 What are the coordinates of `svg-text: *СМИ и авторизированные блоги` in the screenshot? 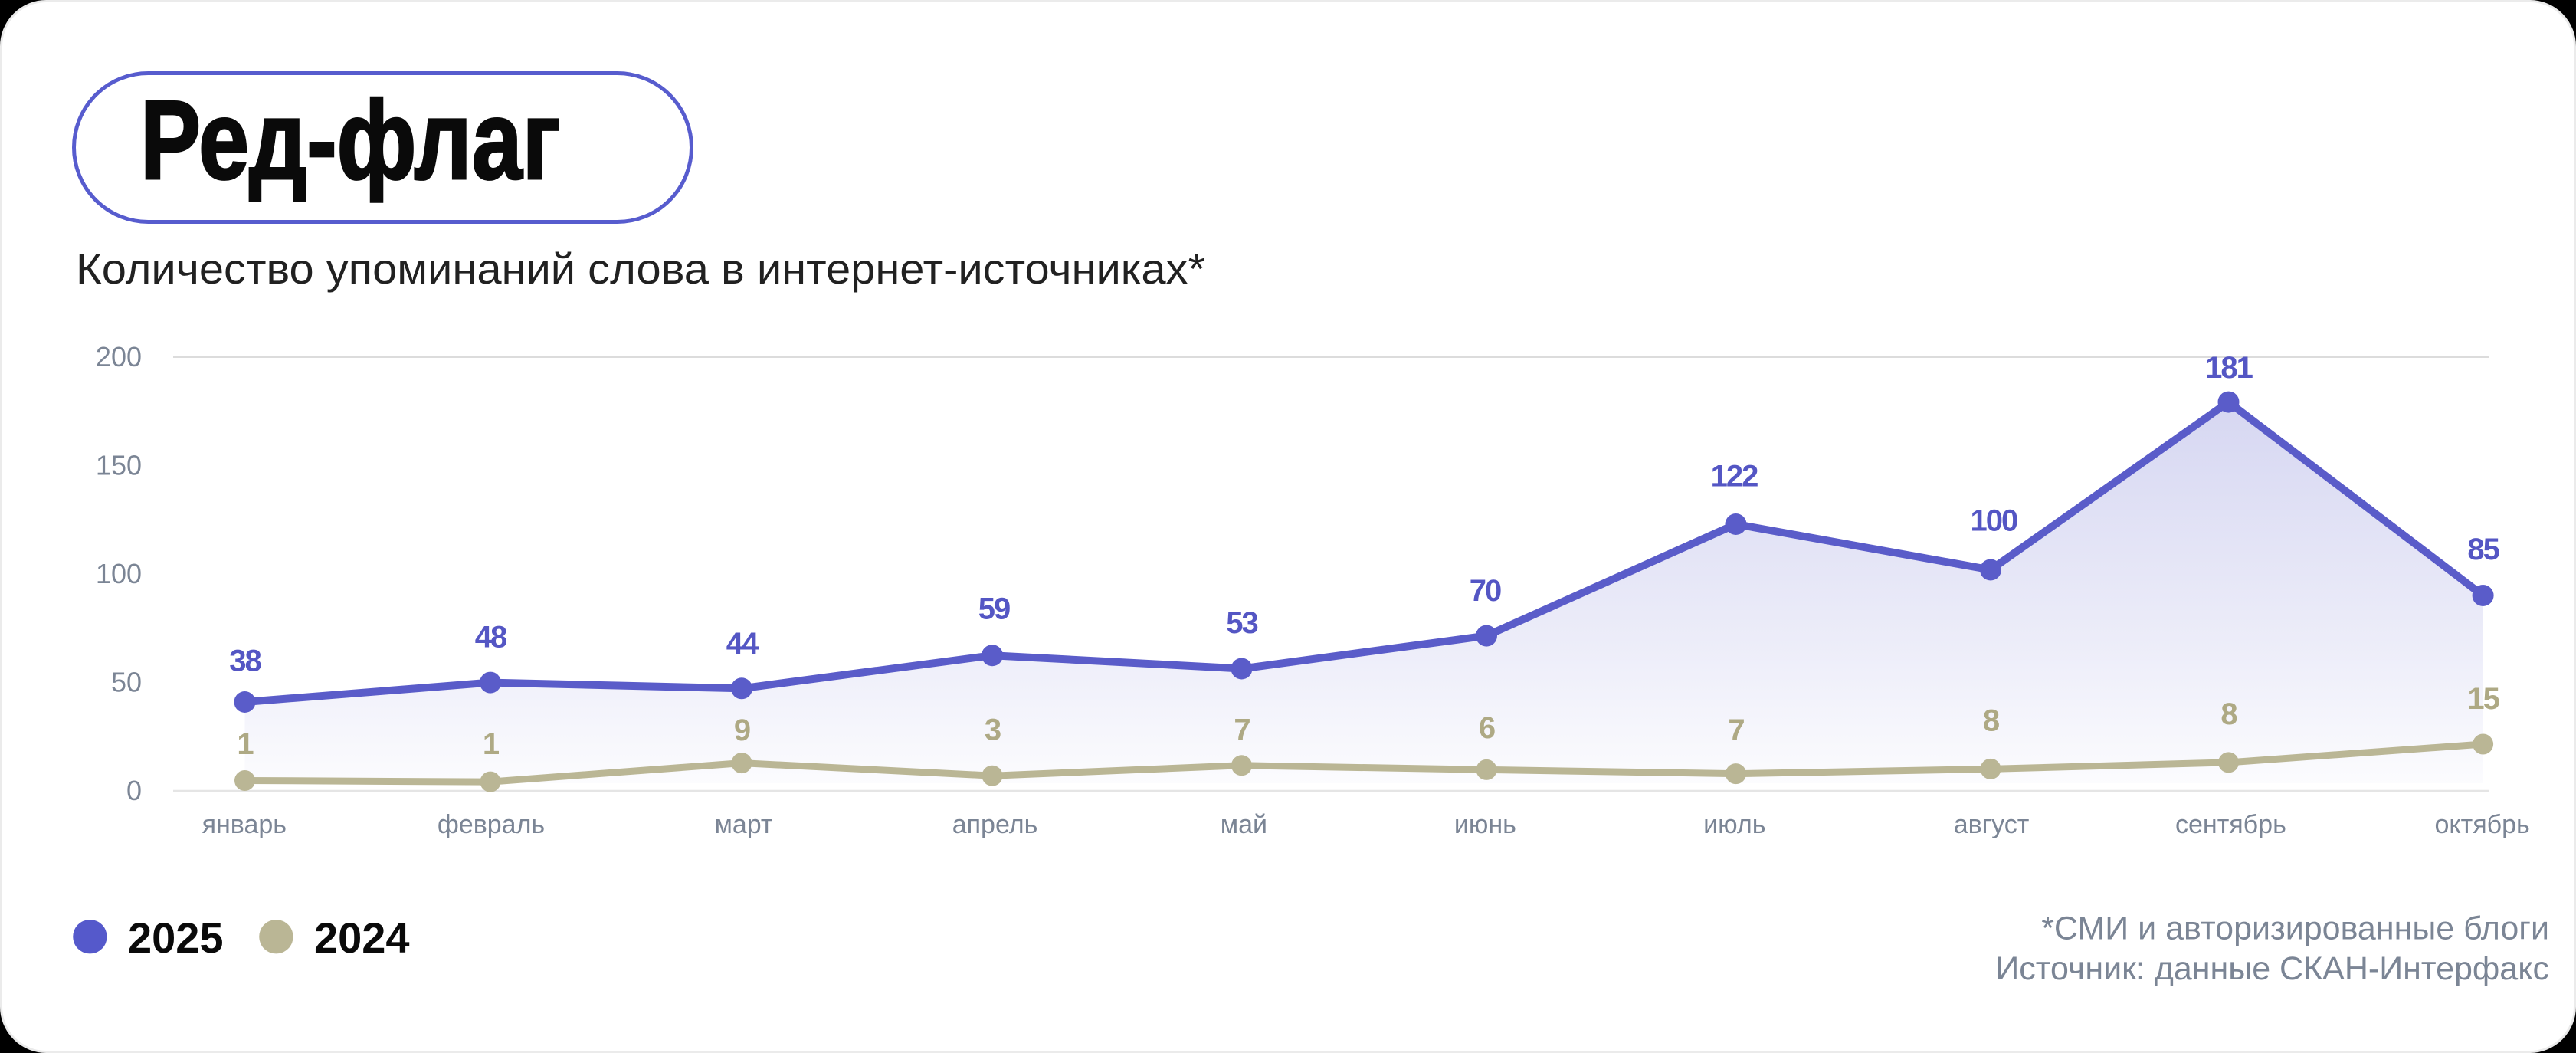 It's located at (2295, 928).